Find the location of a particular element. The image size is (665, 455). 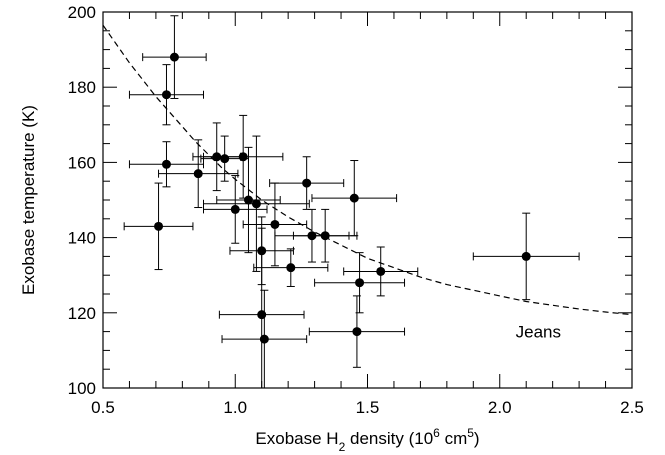

x-tick-label: 1.5 is located at coordinates (368, 407).